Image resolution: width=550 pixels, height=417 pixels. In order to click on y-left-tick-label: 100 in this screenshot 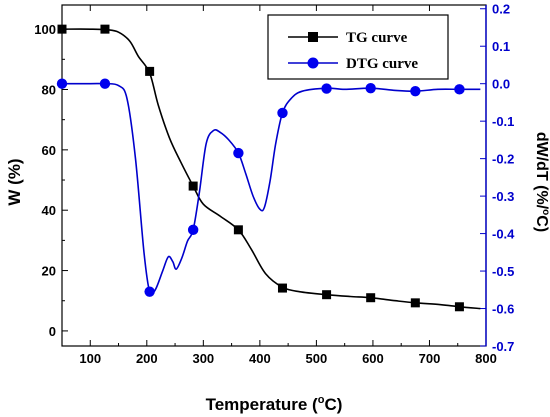, I will do `click(45, 29)`.